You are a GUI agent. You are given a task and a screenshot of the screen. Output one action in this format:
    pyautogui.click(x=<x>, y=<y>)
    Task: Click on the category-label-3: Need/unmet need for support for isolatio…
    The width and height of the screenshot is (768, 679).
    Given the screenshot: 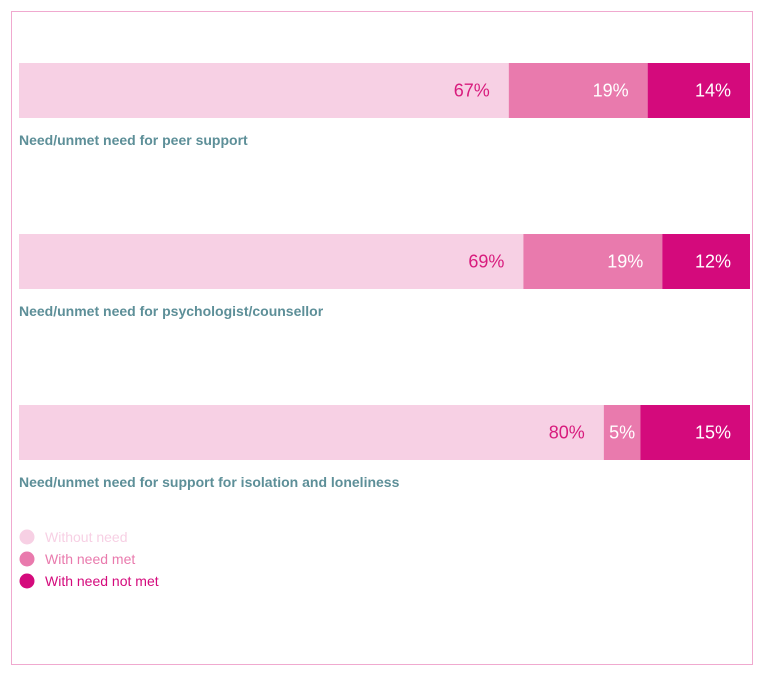 What is the action you would take?
    pyautogui.click(x=209, y=482)
    